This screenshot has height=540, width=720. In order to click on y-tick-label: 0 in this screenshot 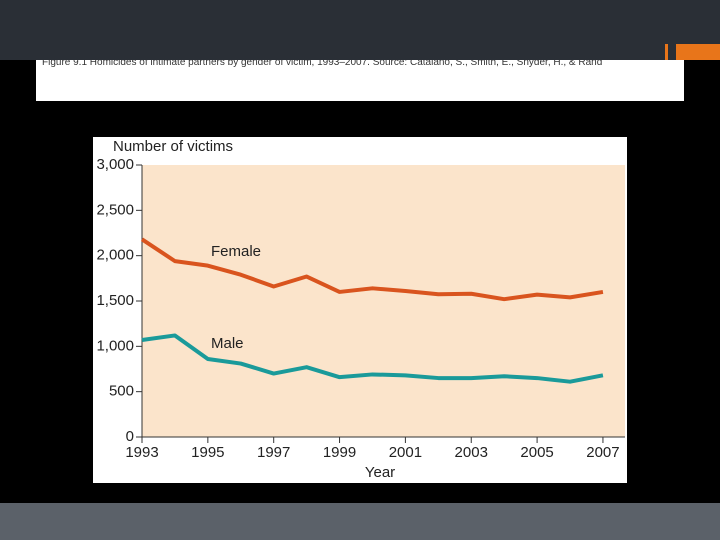, I will do `click(130, 436)`.